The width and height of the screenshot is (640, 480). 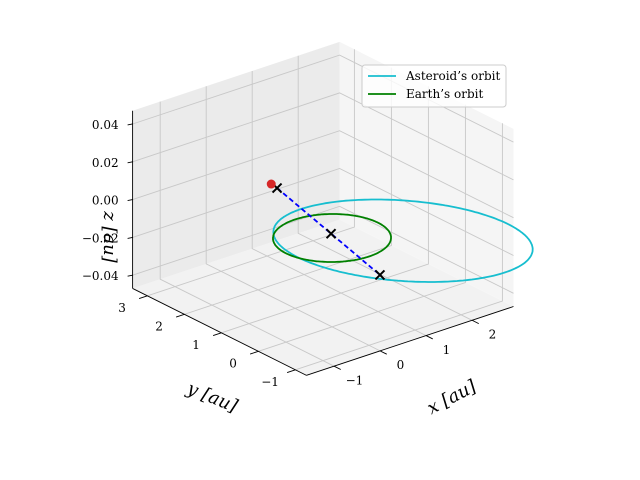 I want to click on z-tick-label: −0.04, so click(x=100, y=276).